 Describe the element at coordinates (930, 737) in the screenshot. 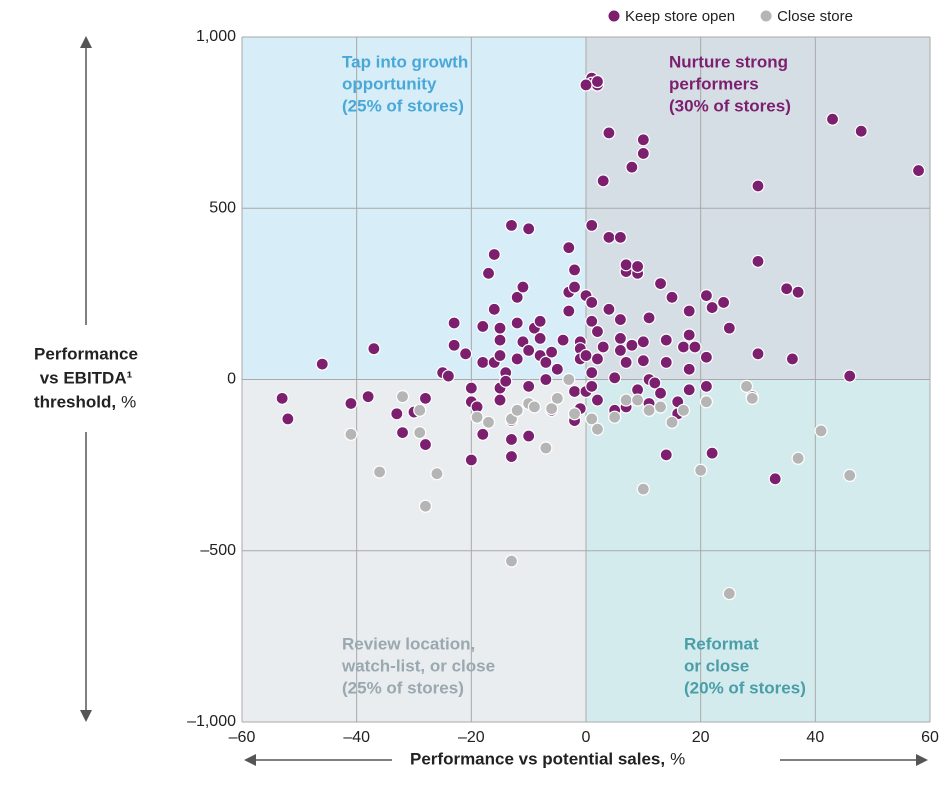

I see `x-tick-label: 60` at that location.